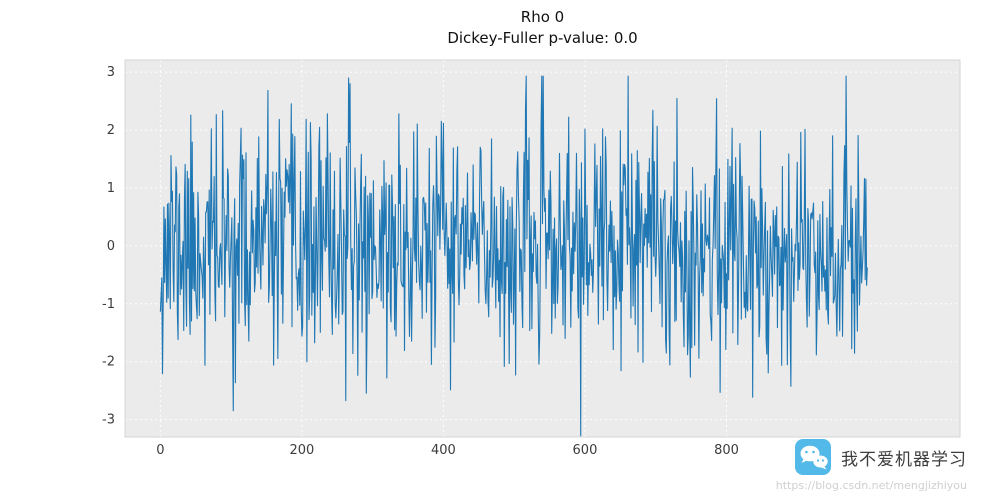  Describe the element at coordinates (108, 420) in the screenshot. I see `y-tick-label: -3` at that location.